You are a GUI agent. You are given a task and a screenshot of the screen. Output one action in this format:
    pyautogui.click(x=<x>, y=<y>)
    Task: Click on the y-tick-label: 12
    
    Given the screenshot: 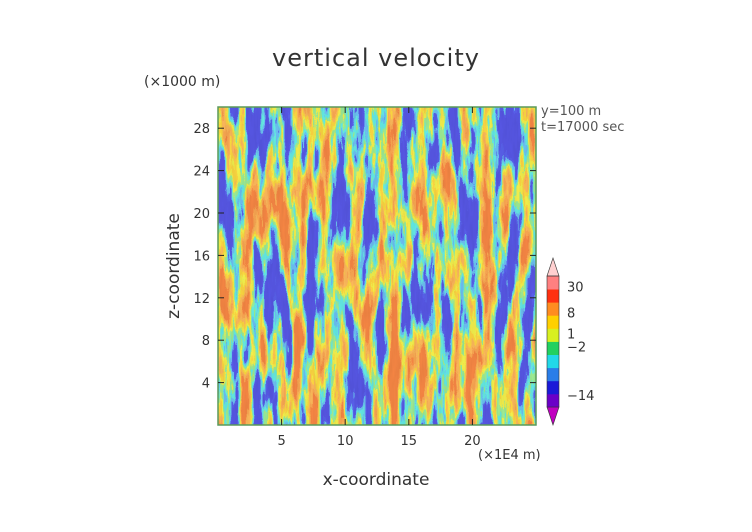 What is the action you would take?
    pyautogui.click(x=201, y=299)
    